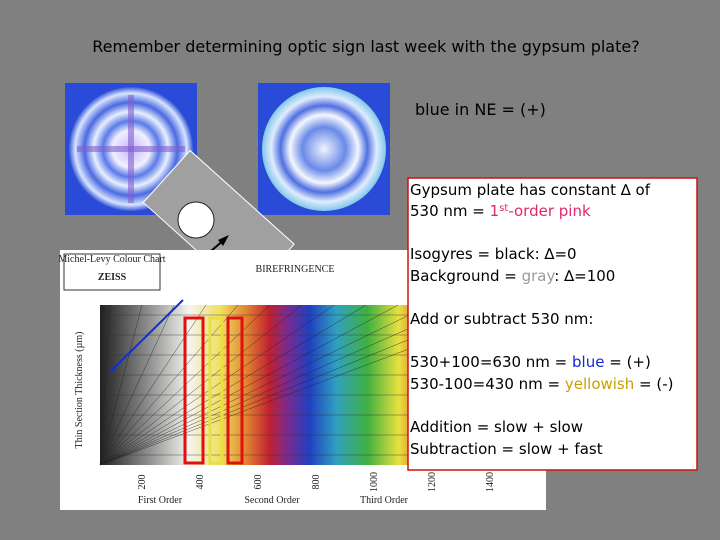  What do you see at coordinates (627, 362) in the screenshot?
I see `box-segment: = (+)` at bounding box center [627, 362].